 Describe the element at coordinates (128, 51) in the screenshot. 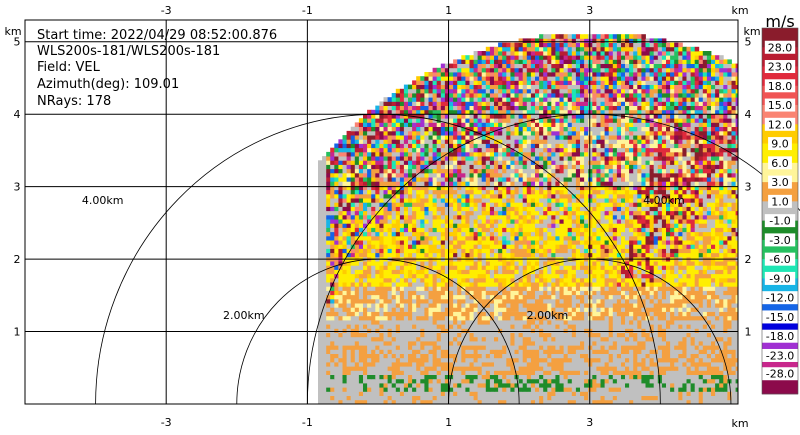

I see `info-instrument: WLS200s-181/WLS200s-181` at that location.